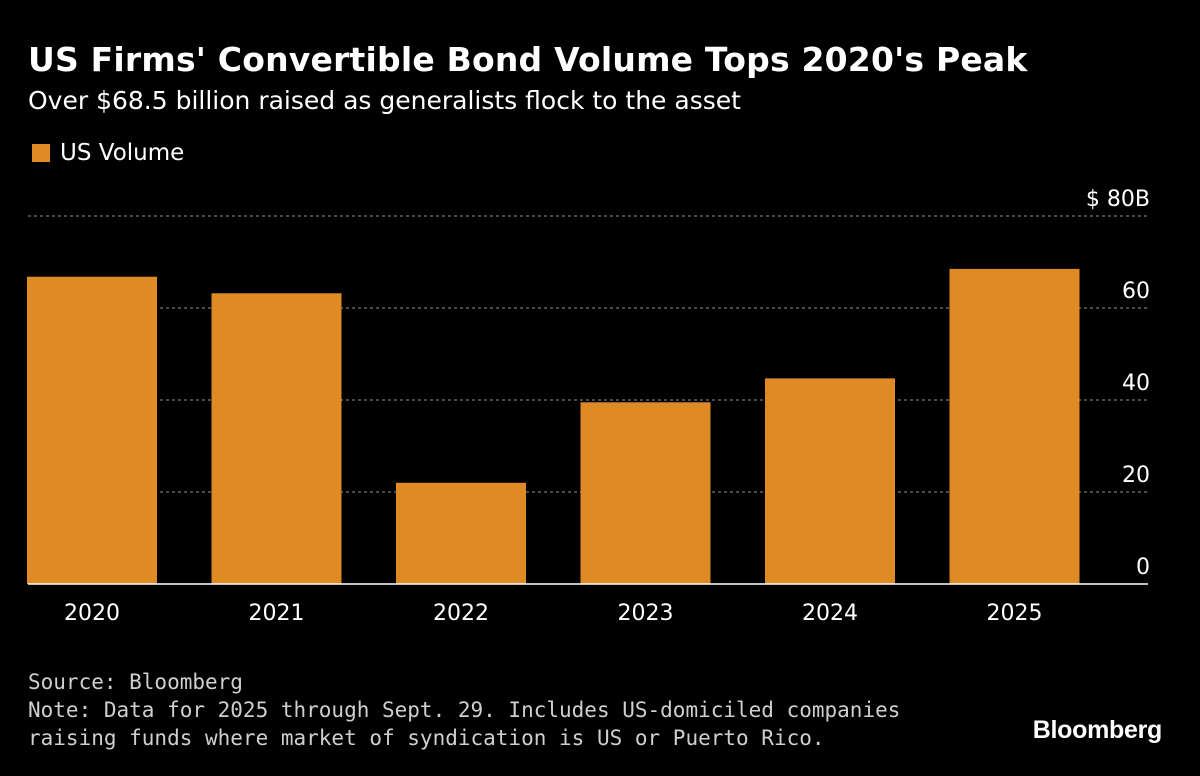 This screenshot has height=776, width=1200. Describe the element at coordinates (276, 438) in the screenshot. I see `bar-2021` at that location.